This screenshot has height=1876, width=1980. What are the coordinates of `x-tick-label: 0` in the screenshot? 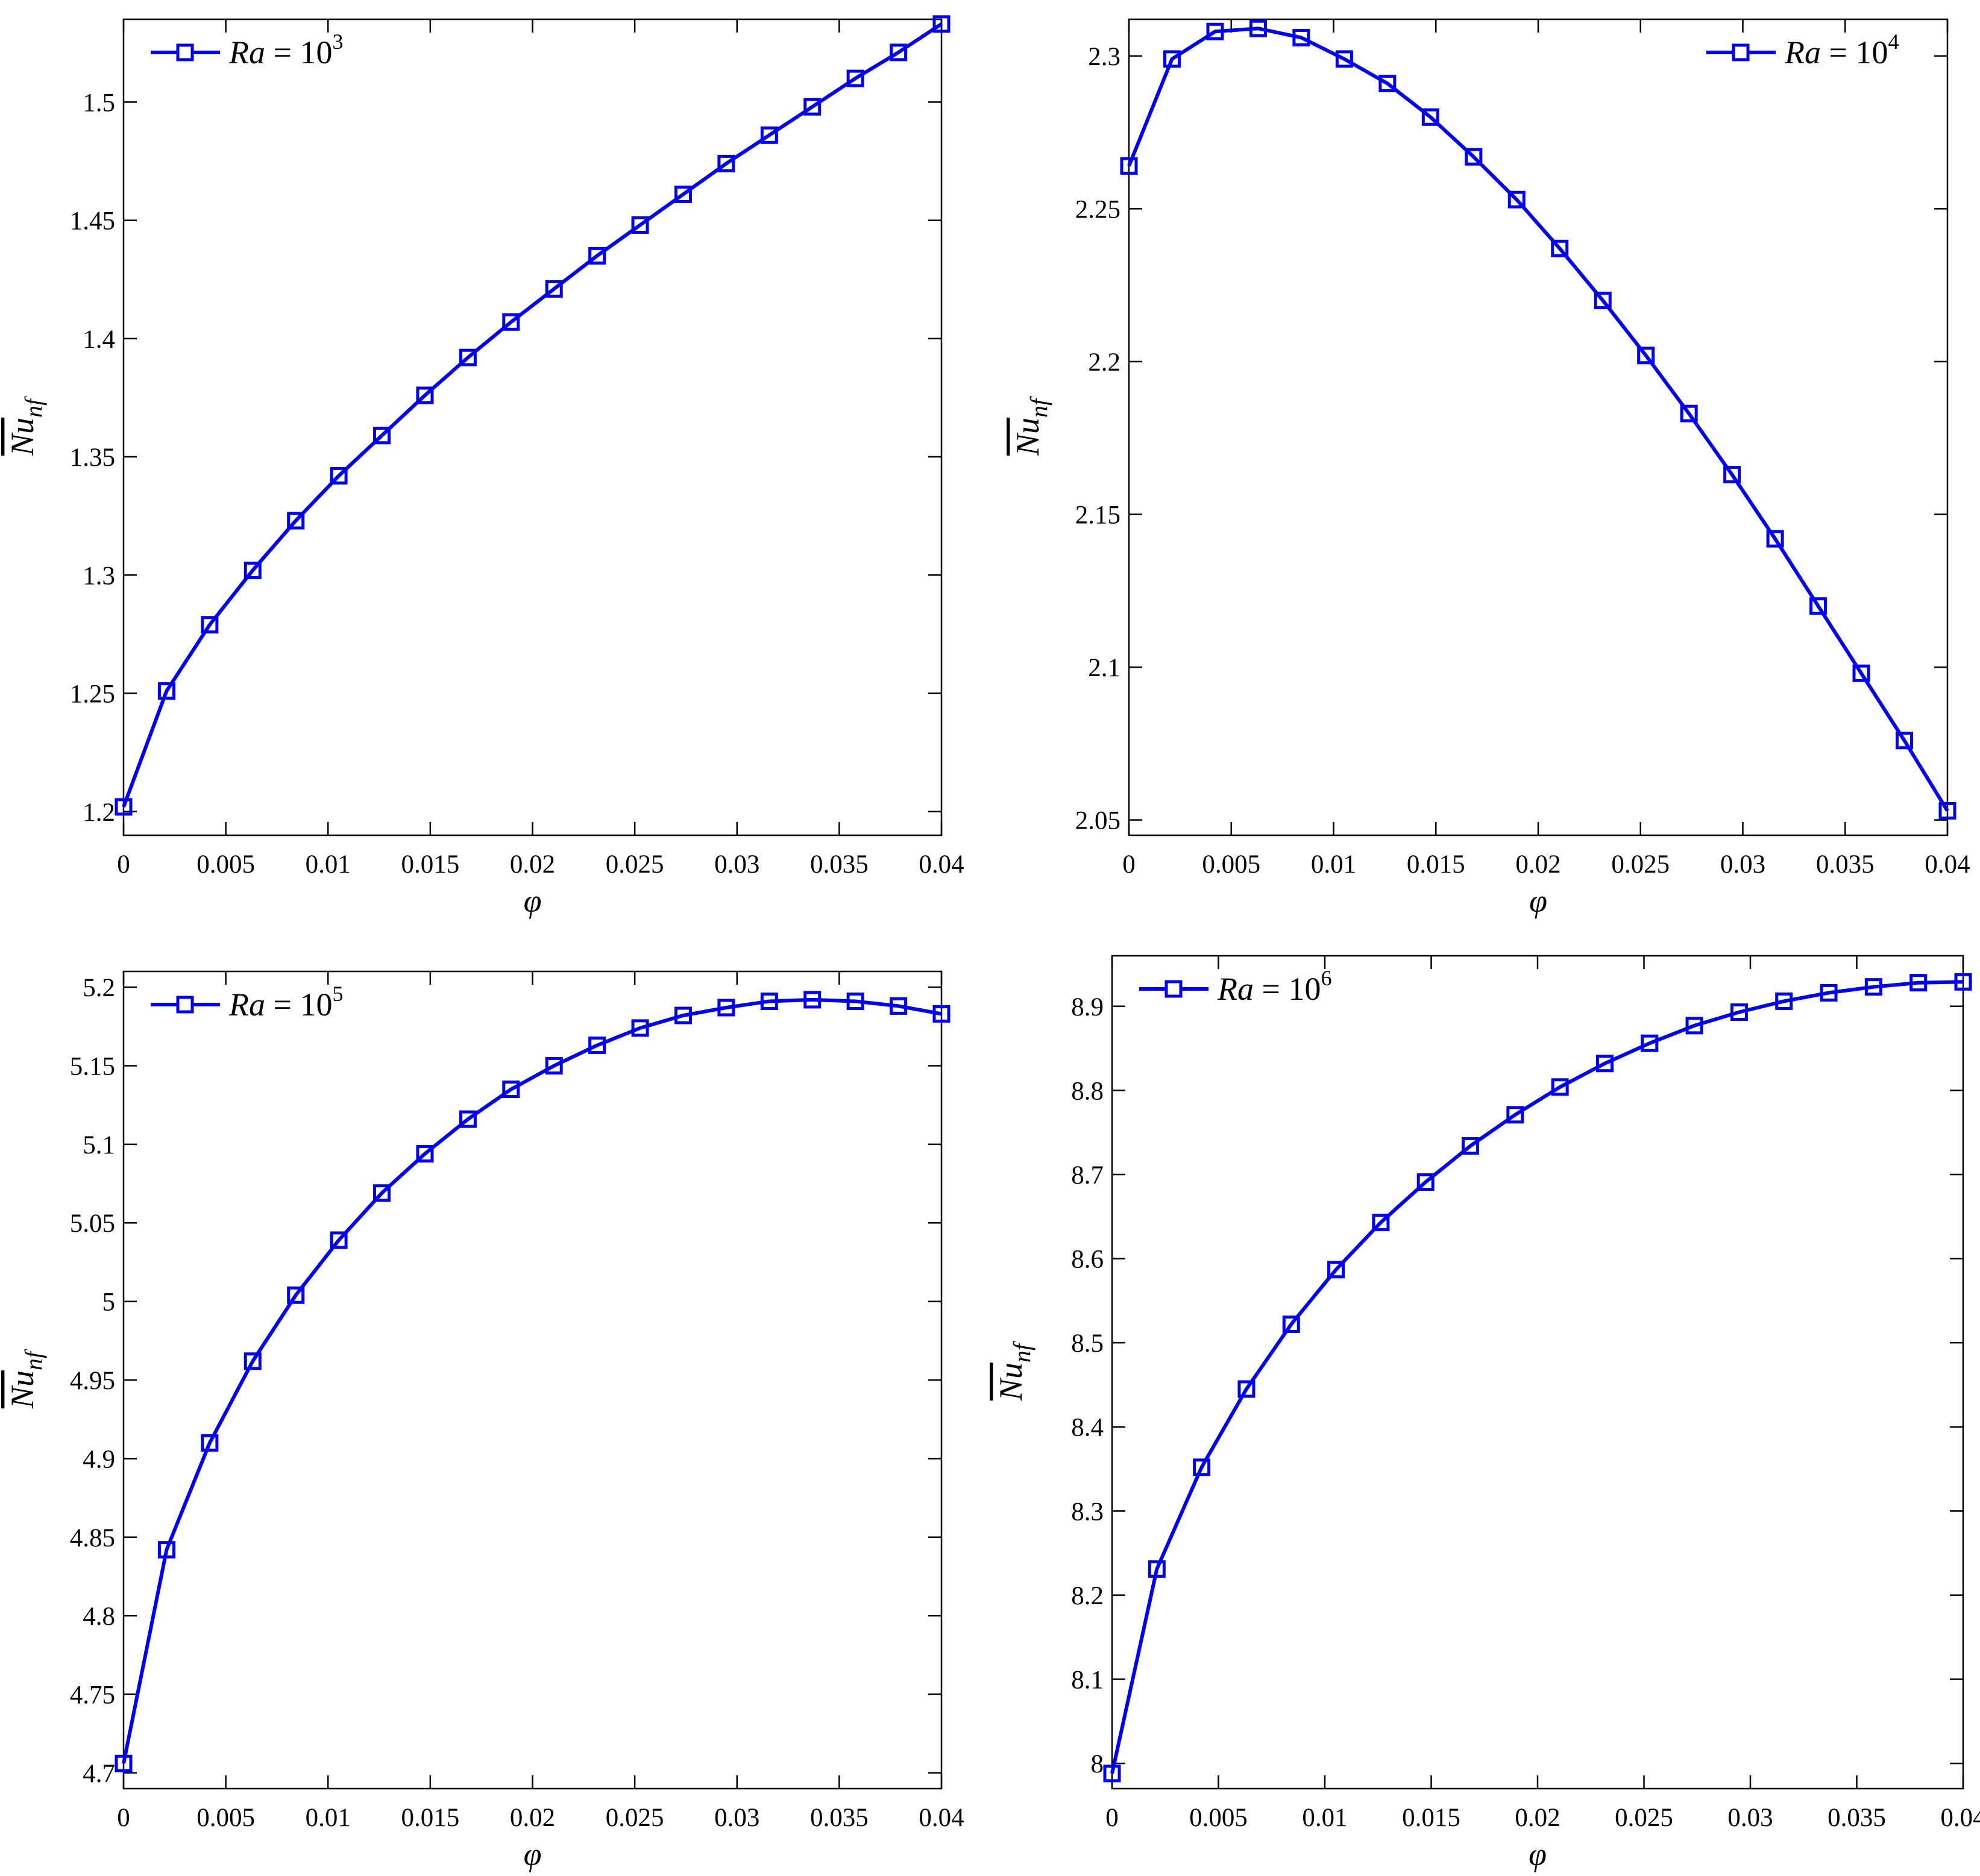 It's located at (1129, 864).